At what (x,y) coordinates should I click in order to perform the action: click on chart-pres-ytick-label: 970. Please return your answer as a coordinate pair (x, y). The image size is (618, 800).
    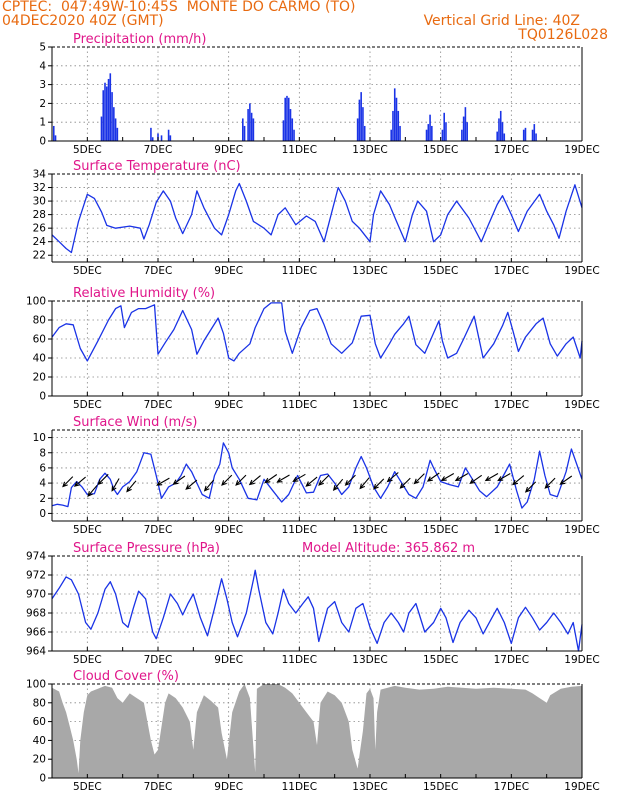
    Looking at the image, I should click on (36, 595).